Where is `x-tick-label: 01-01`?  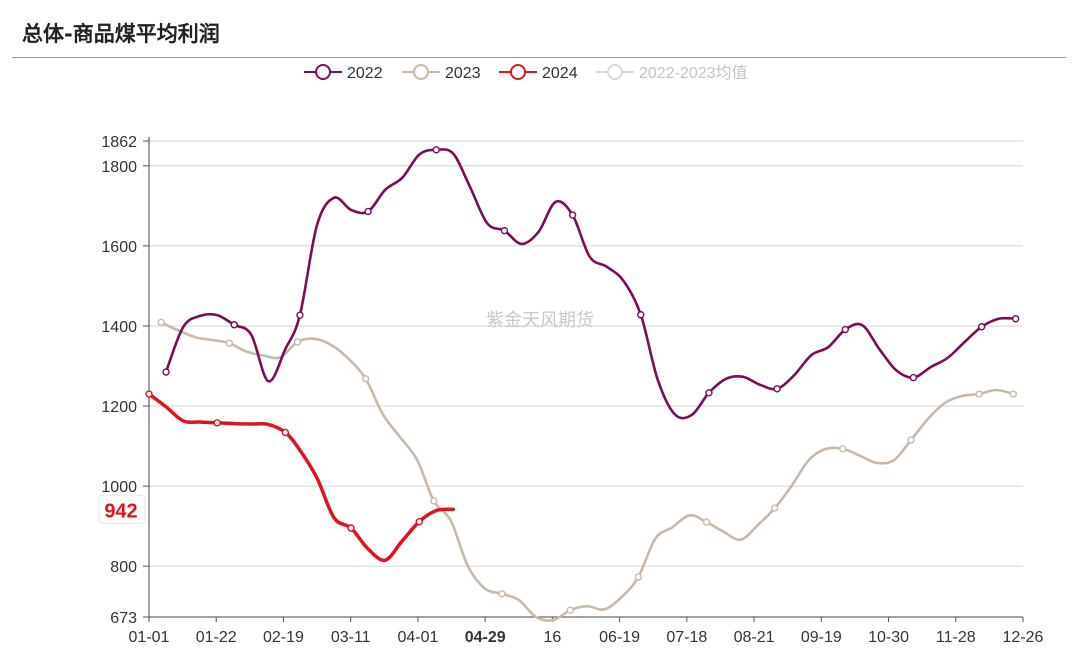
x-tick-label: 01-01 is located at coordinates (149, 637).